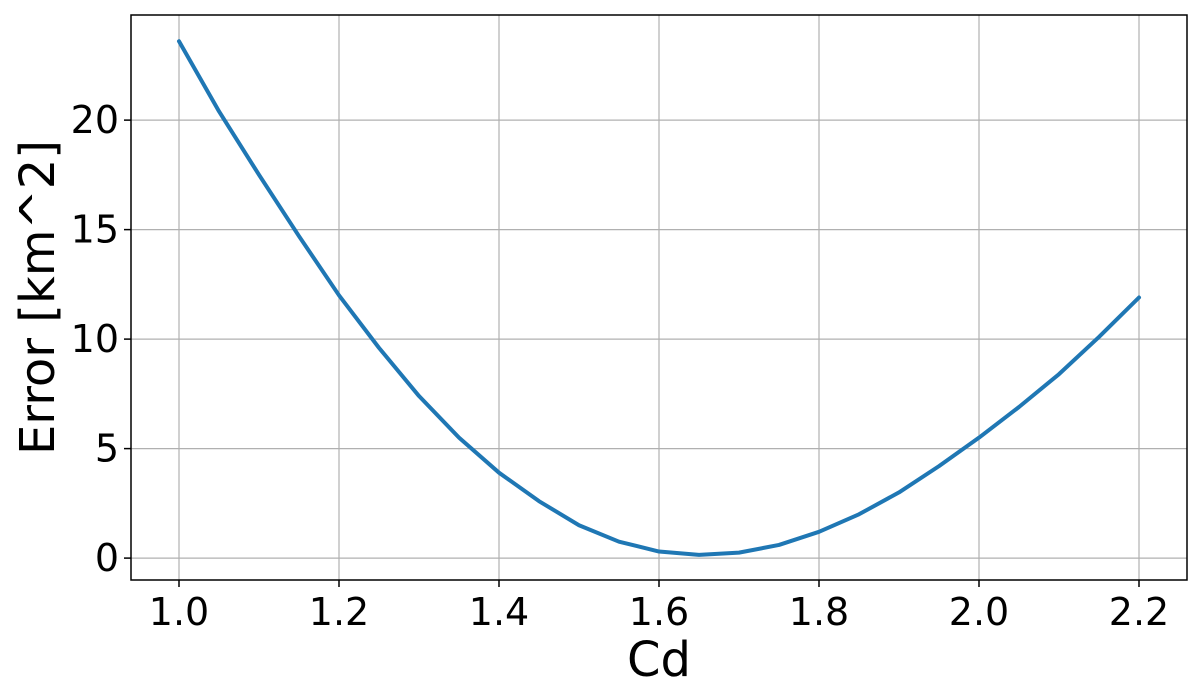 The image size is (1200, 700). Describe the element at coordinates (1139, 612) in the screenshot. I see `x-tick-label: 2.2` at that location.